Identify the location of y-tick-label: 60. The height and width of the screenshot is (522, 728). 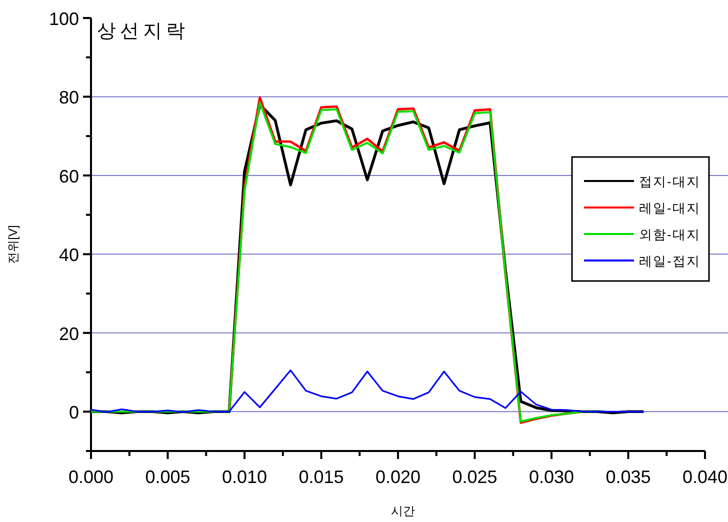
(68, 176).